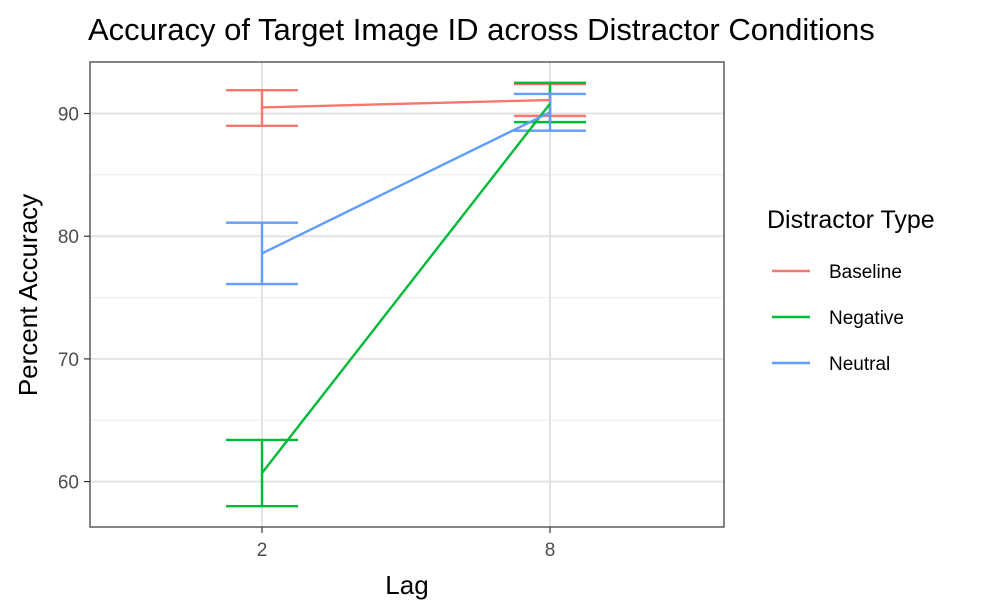 Image resolution: width=996 pixels, height=615 pixels. I want to click on legend-label: Negative, so click(866, 318).